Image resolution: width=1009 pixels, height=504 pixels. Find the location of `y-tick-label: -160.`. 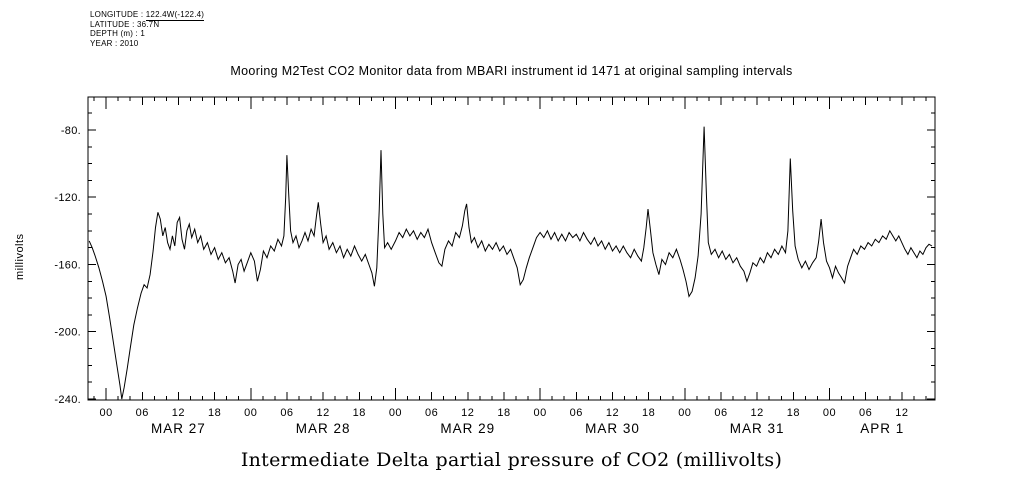

y-tick-label: -160. is located at coordinates (67, 265).